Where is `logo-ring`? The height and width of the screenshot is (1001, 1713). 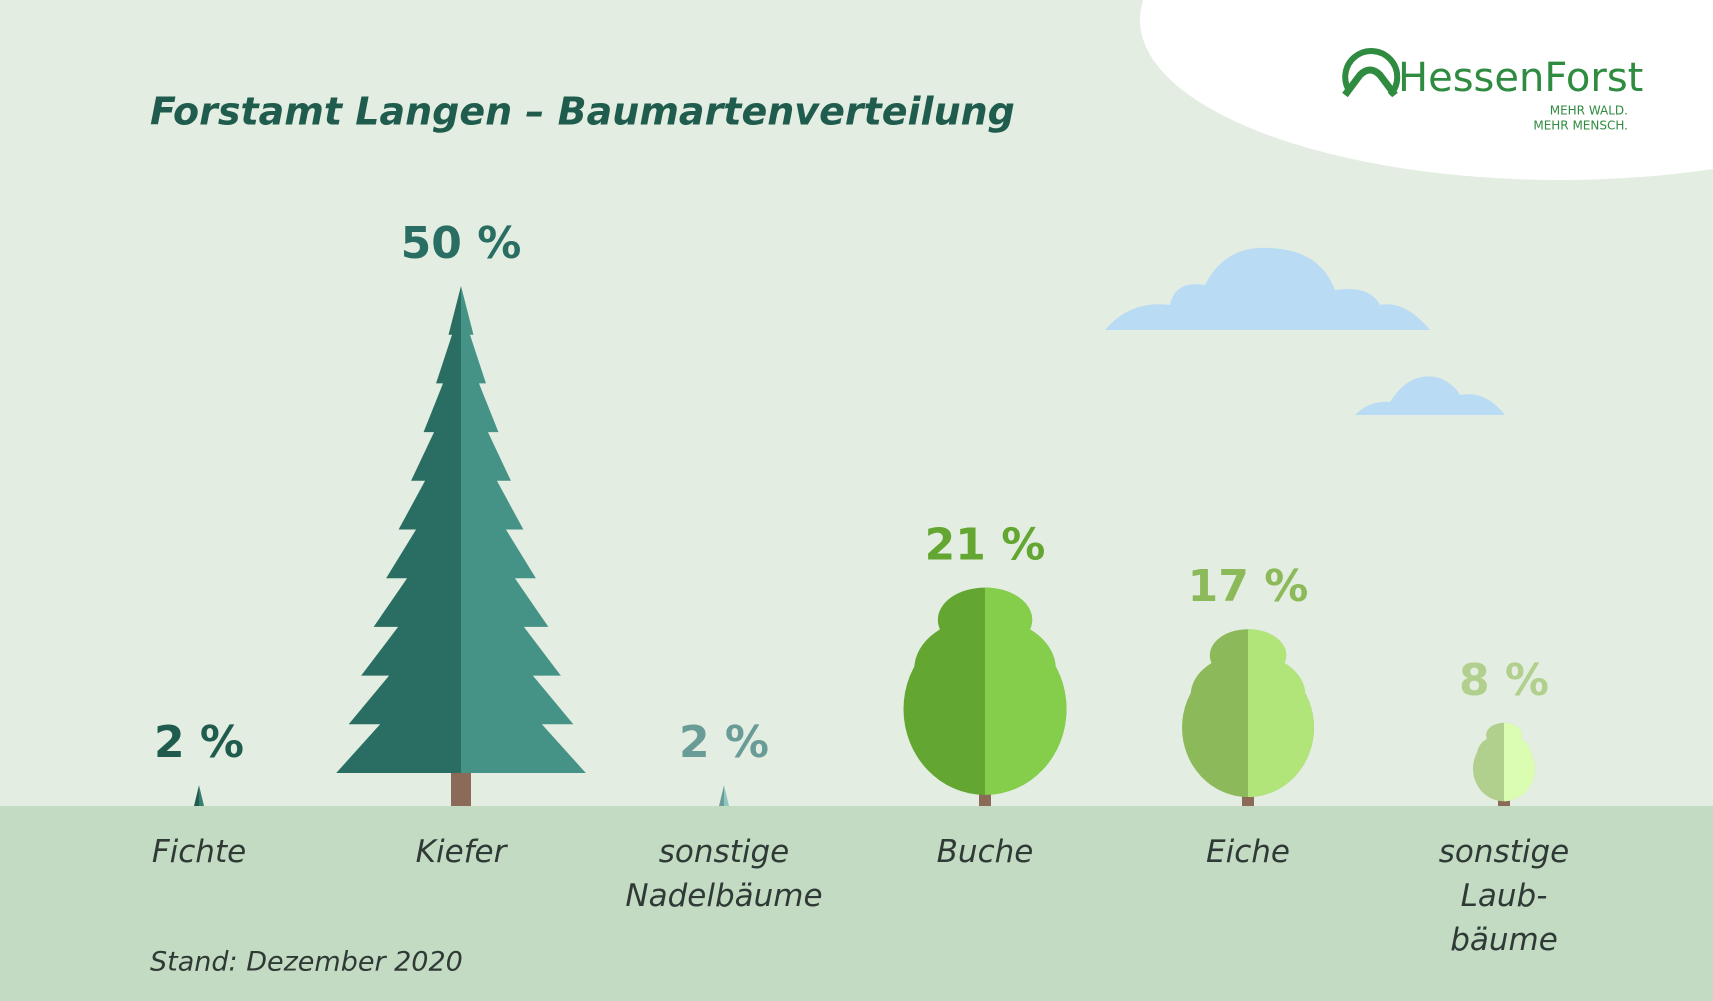 logo-ring is located at coordinates (1371, 73).